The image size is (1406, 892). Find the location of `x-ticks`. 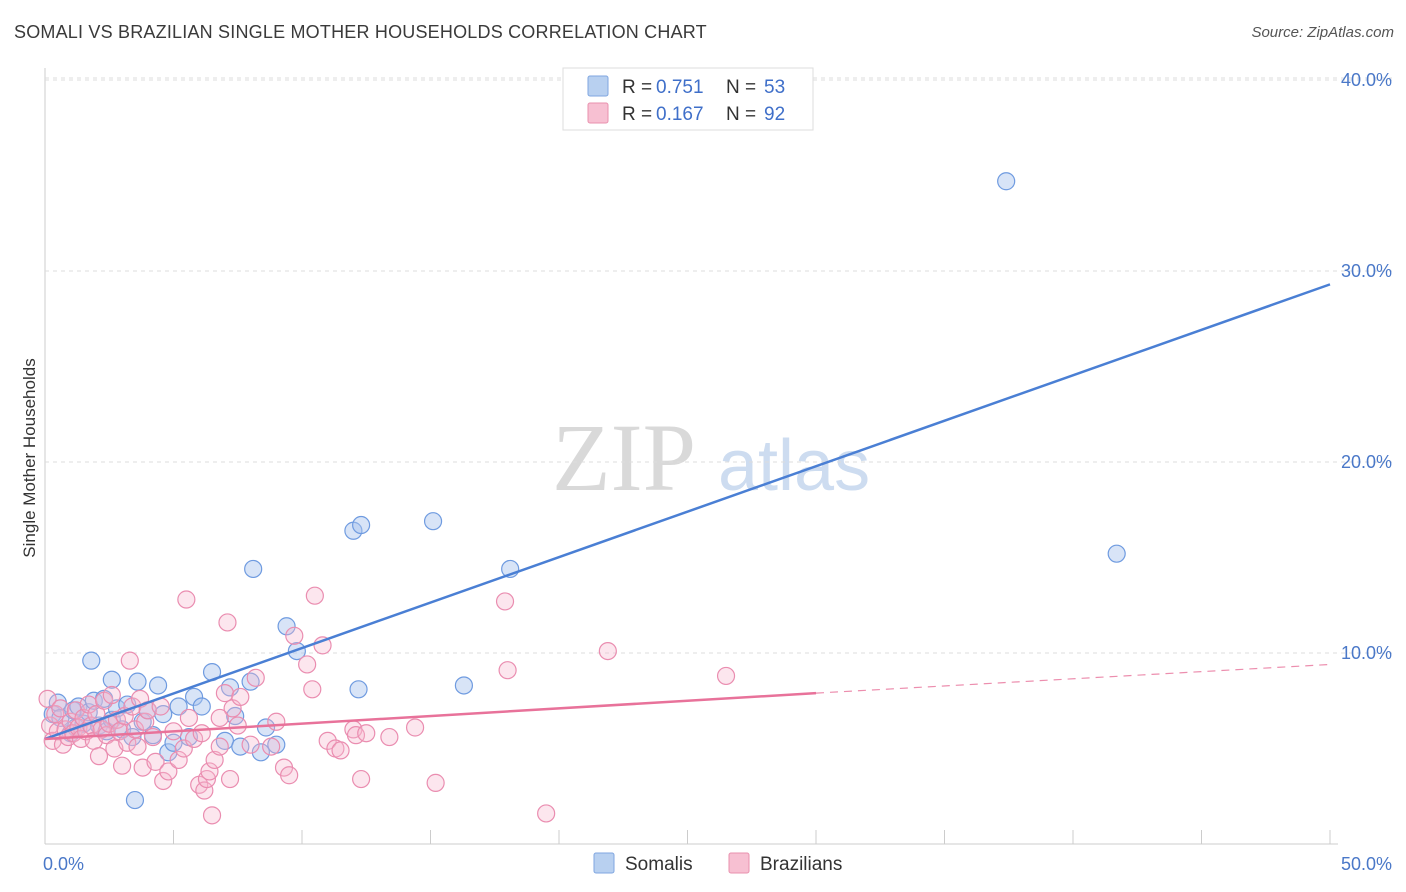

x-ticks is located at coordinates (687, 837).